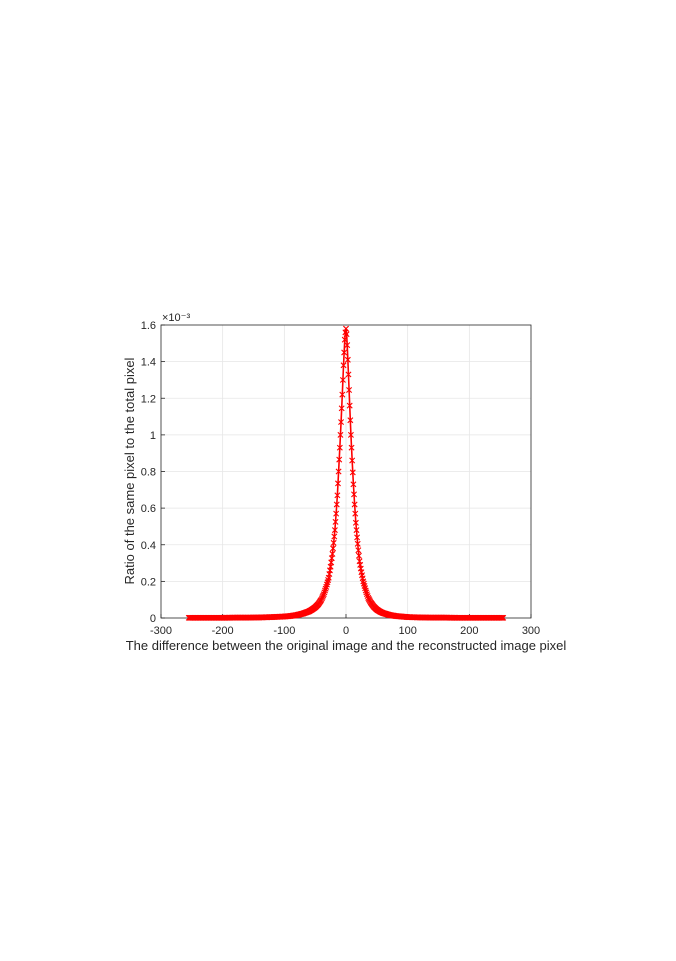  I want to click on series-layer, so click(346, 473).